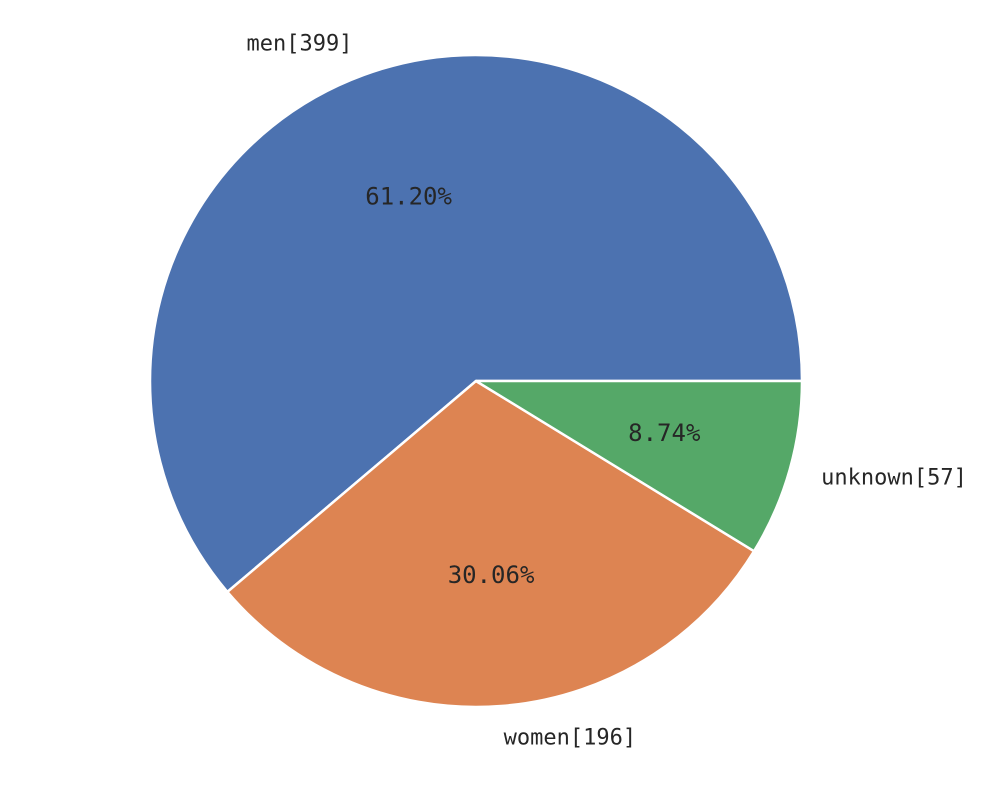 This screenshot has height=793, width=1005. What do you see at coordinates (299, 43) in the screenshot?
I see `slice-label-0: men[399]` at bounding box center [299, 43].